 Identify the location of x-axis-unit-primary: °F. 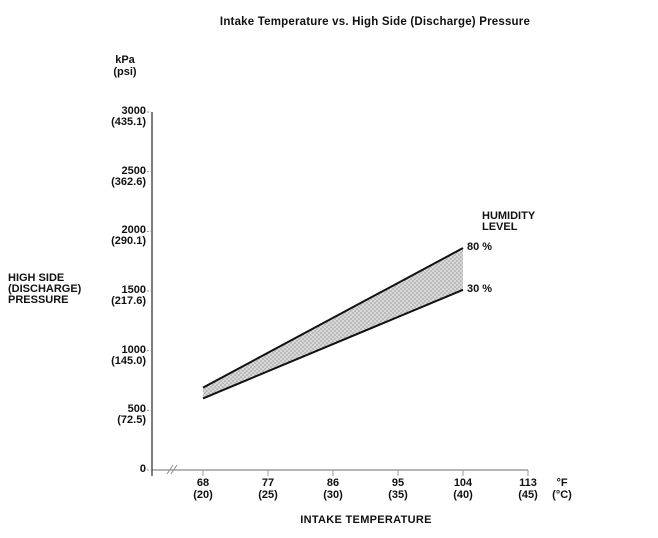
(562, 483).